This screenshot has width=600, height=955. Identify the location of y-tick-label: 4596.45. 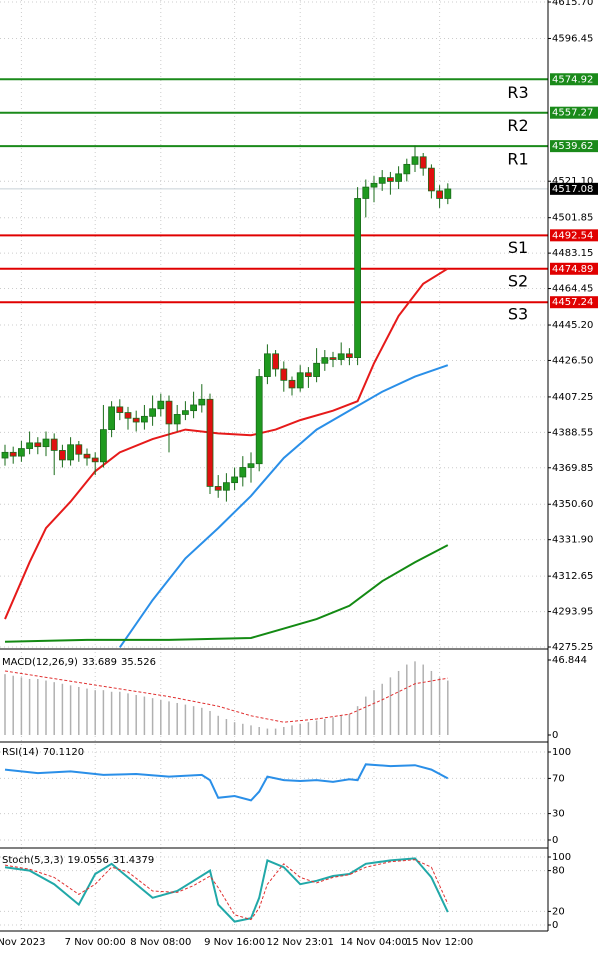
(572, 38).